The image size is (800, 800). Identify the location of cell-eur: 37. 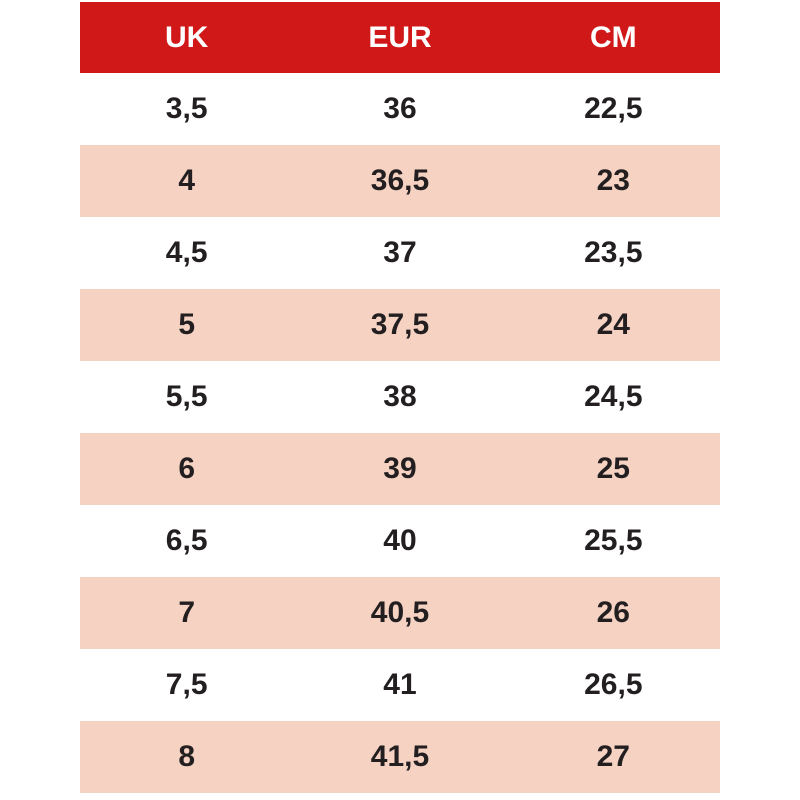
(400, 252).